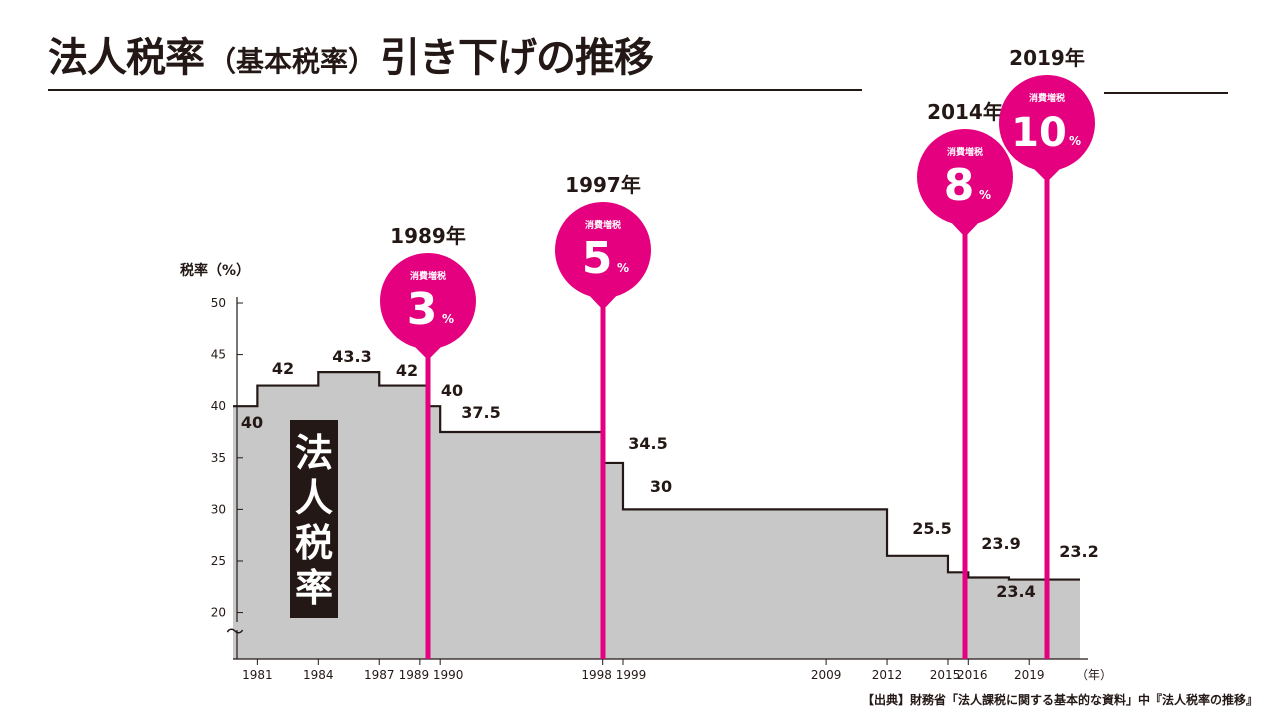 This screenshot has width=1280, height=720. What do you see at coordinates (448, 675) in the screenshot?
I see `x-tick-label: 1990` at bounding box center [448, 675].